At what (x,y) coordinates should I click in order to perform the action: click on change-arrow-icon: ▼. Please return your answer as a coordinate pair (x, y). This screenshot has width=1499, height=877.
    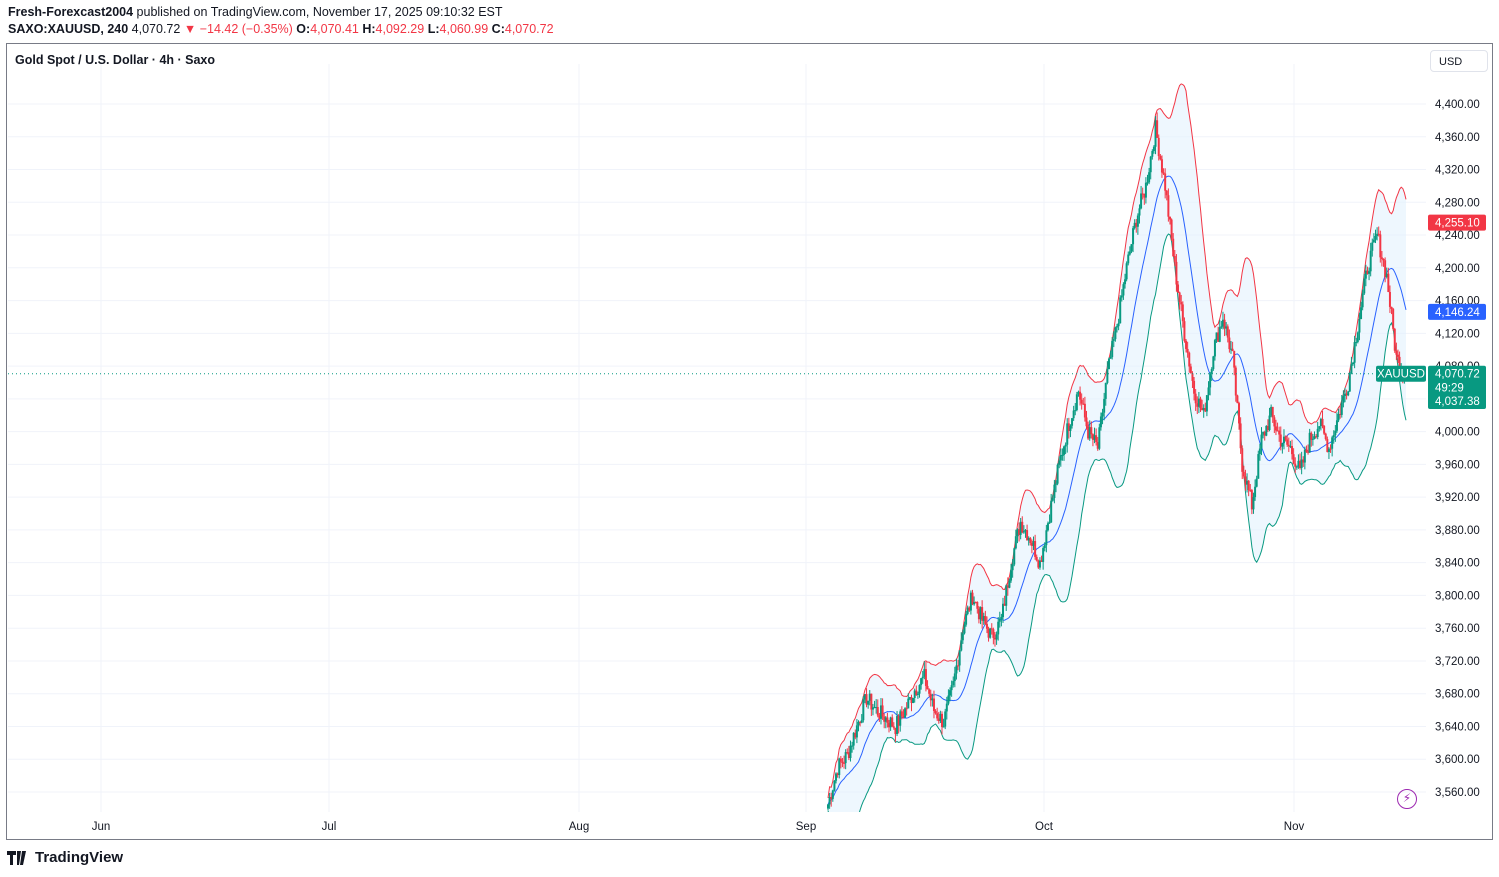
    Looking at the image, I should click on (190, 29).